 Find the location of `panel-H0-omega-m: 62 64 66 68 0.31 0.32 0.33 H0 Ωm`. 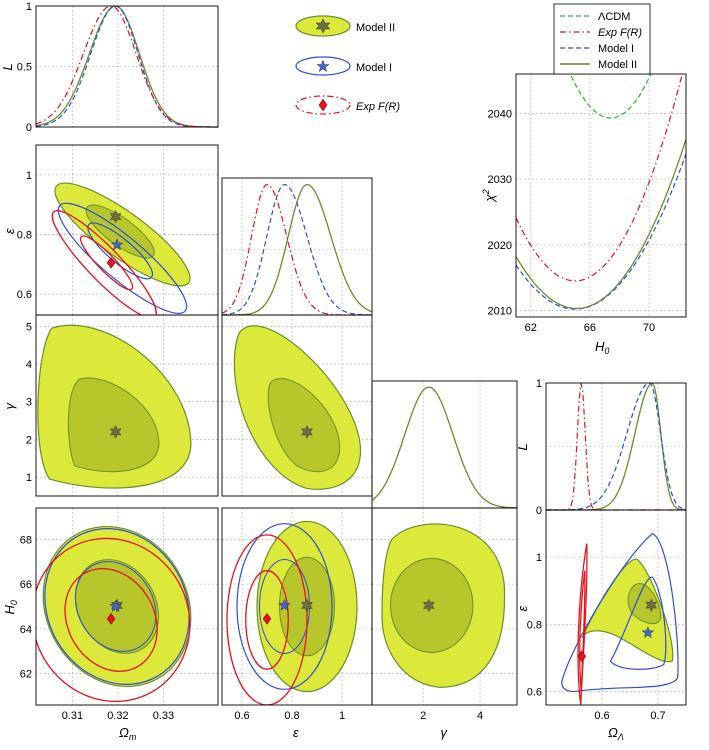

panel-H0-omega-m: 62 64 66 68 0.31 0.32 0.33 H0 Ωm is located at coordinates (110, 624).